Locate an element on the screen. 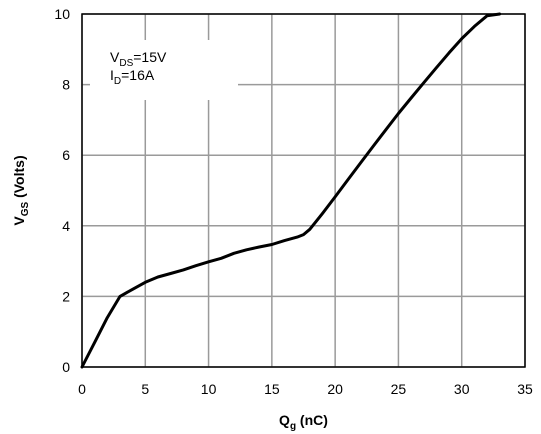 The width and height of the screenshot is (541, 434). annotation-background is located at coordinates (164, 70).